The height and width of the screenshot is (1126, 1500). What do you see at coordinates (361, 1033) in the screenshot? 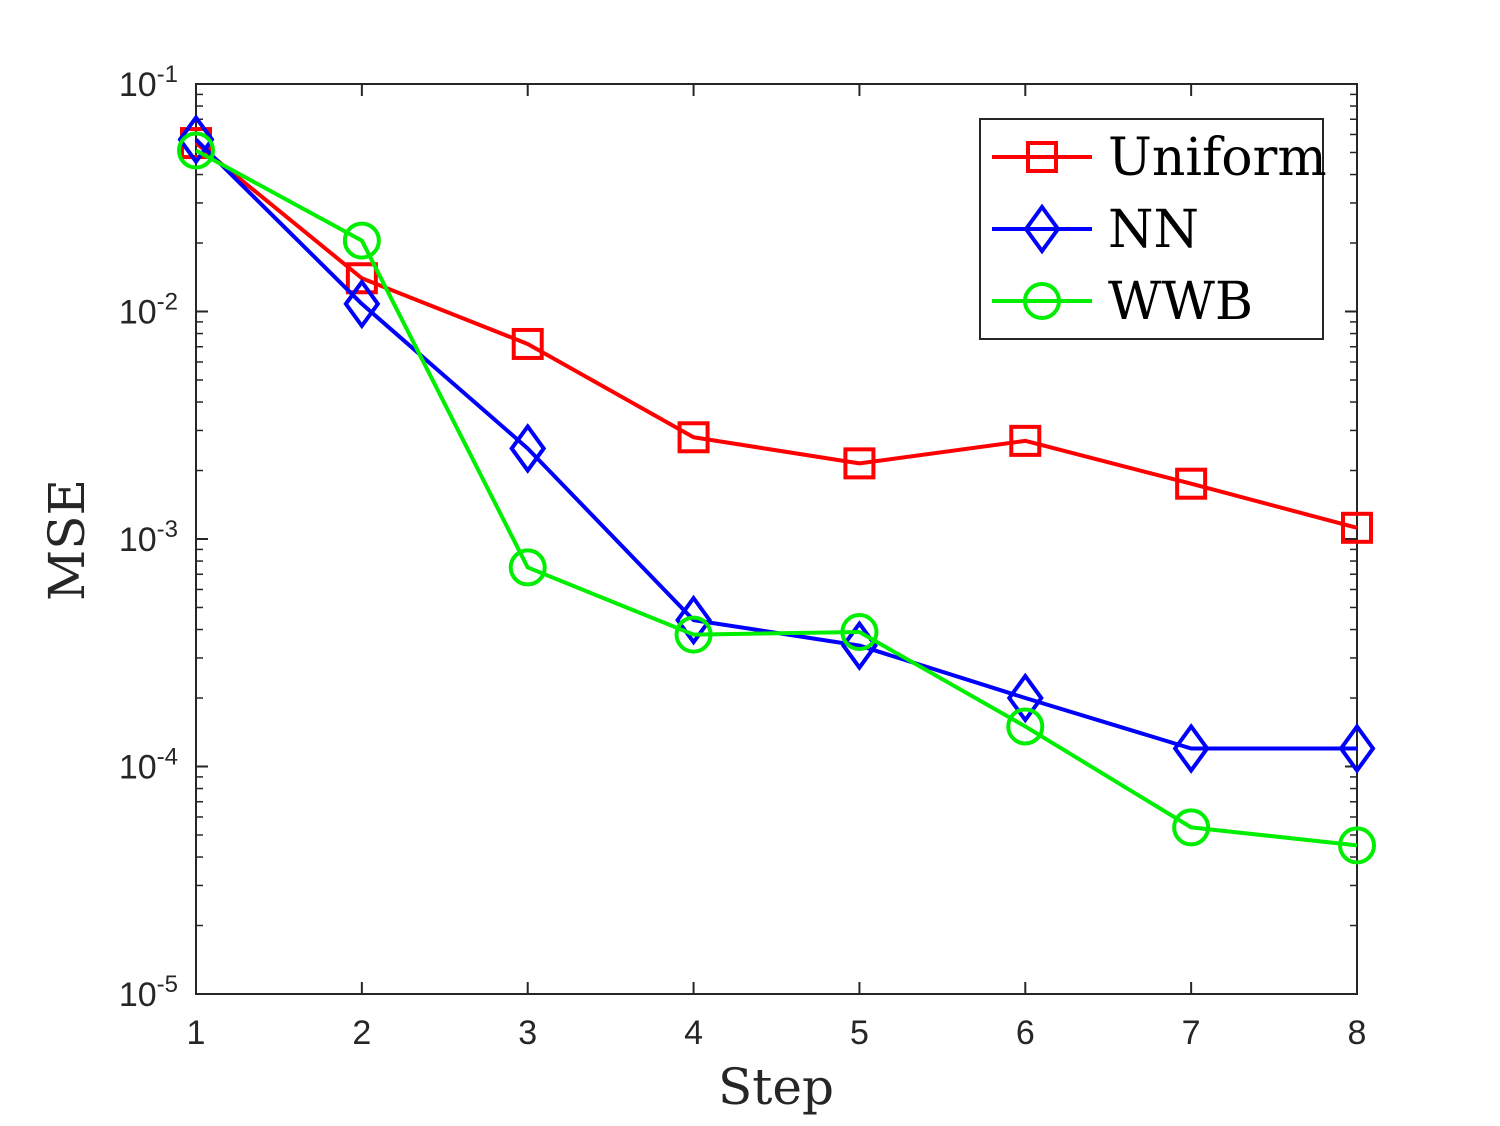
I see `x-tick-label: 2` at bounding box center [361, 1033].